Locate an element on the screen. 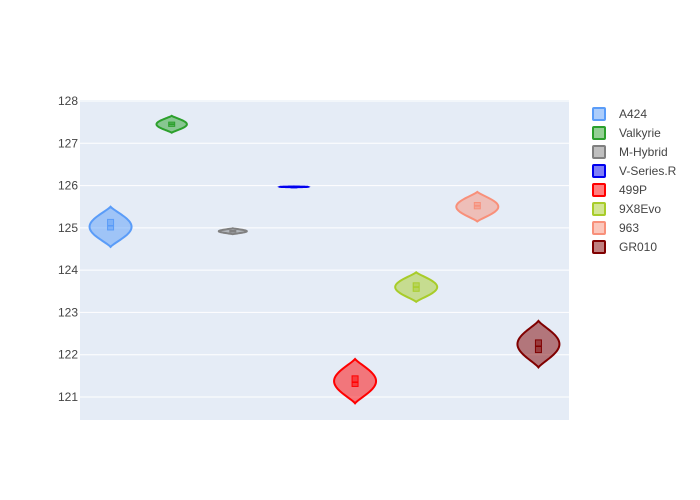 This screenshot has height=500, width=700. y-tick-label: 126 is located at coordinates (68, 186).